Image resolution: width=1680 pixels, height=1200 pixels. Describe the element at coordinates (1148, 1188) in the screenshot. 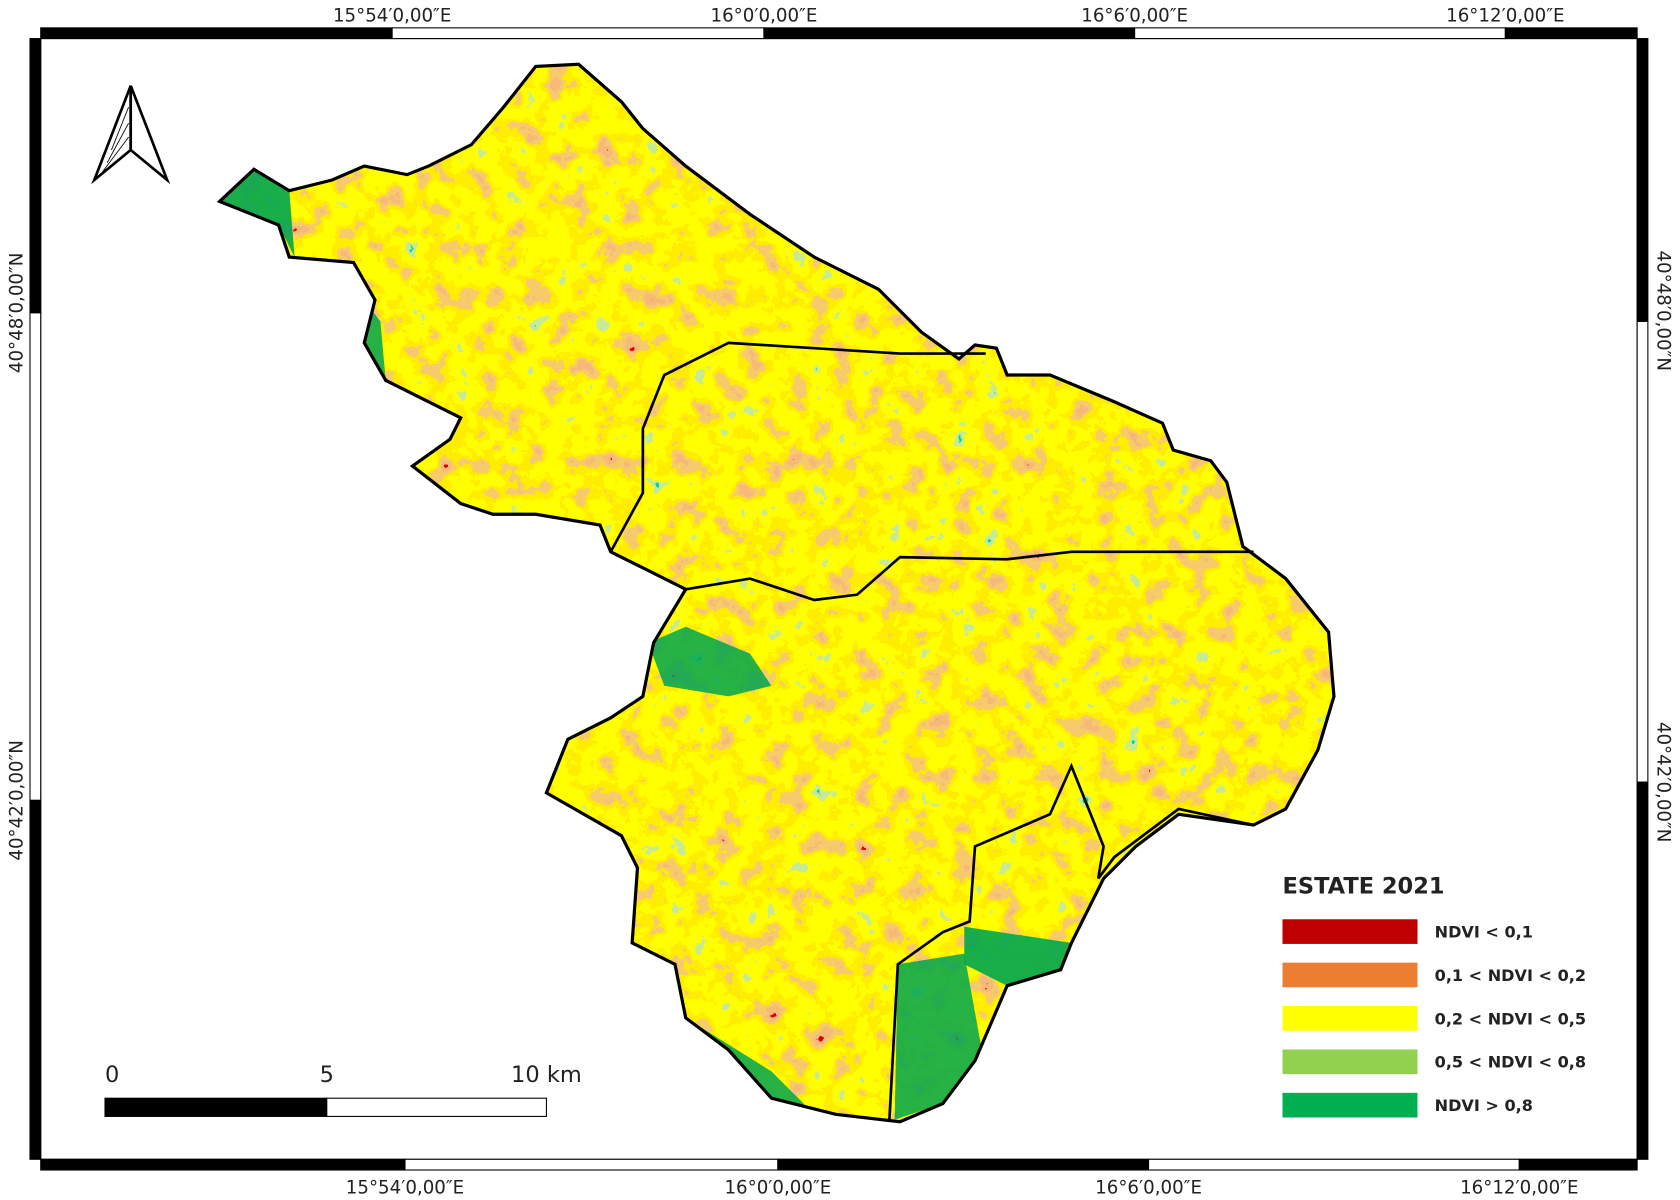

I see `bottom-coordinate: 16°6′0,00″E` at that location.